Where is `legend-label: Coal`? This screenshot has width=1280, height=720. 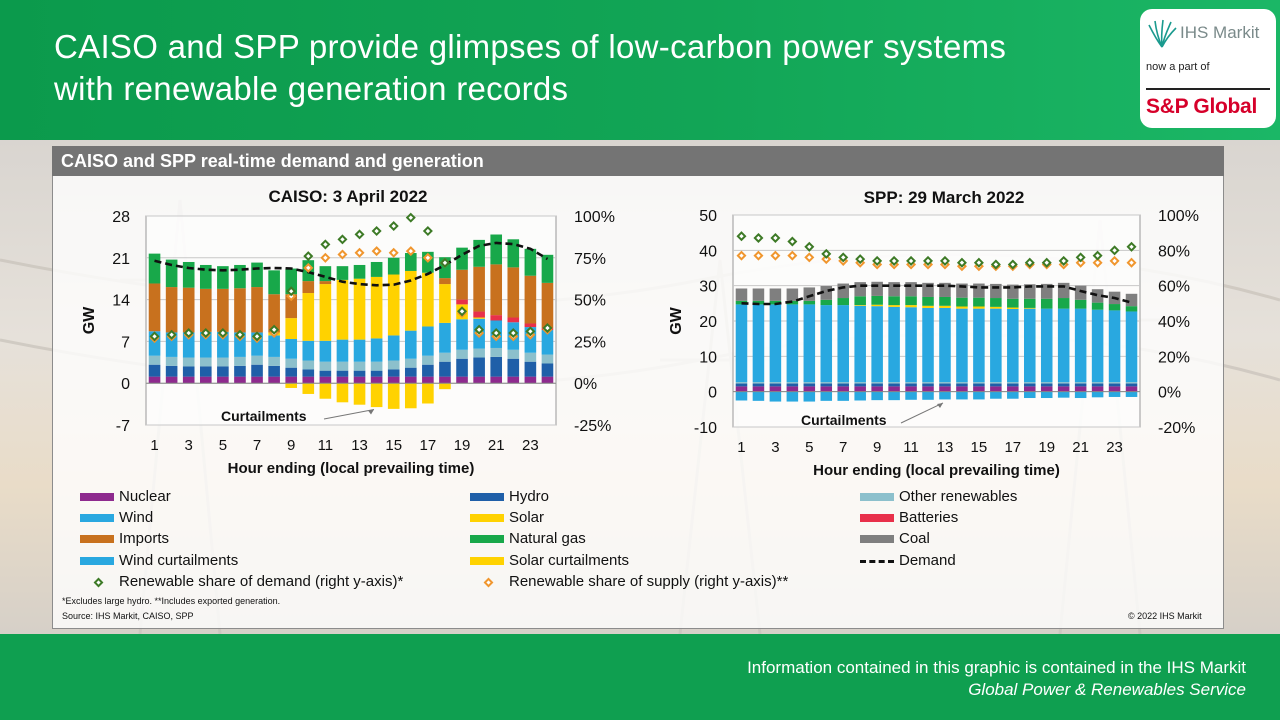 legend-label: Coal is located at coordinates (914, 538).